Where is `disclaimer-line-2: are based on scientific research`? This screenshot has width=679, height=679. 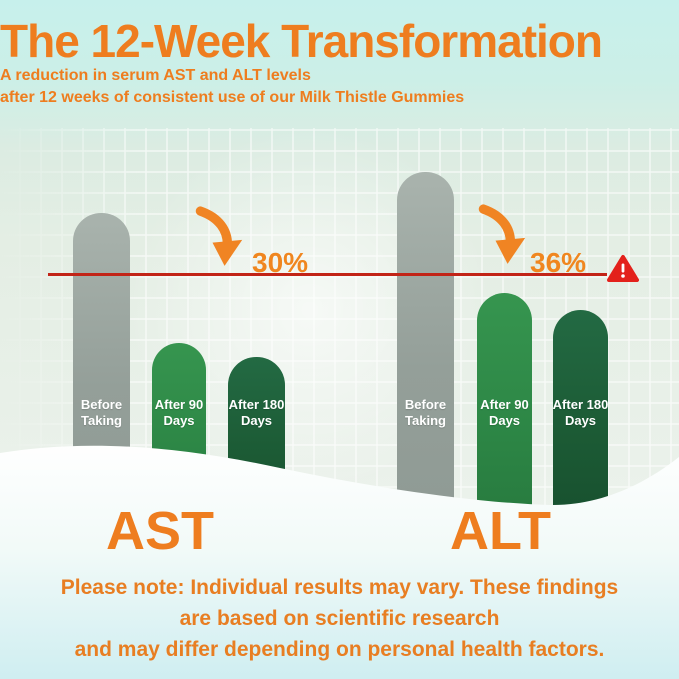
disclaimer-line-2: are based on scientific research is located at coordinates (339, 618).